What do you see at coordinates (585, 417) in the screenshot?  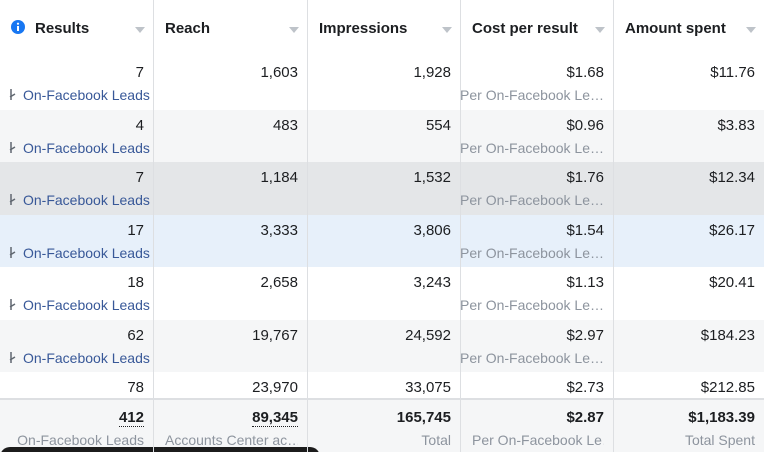 I see `total-number: $2.87` at bounding box center [585, 417].